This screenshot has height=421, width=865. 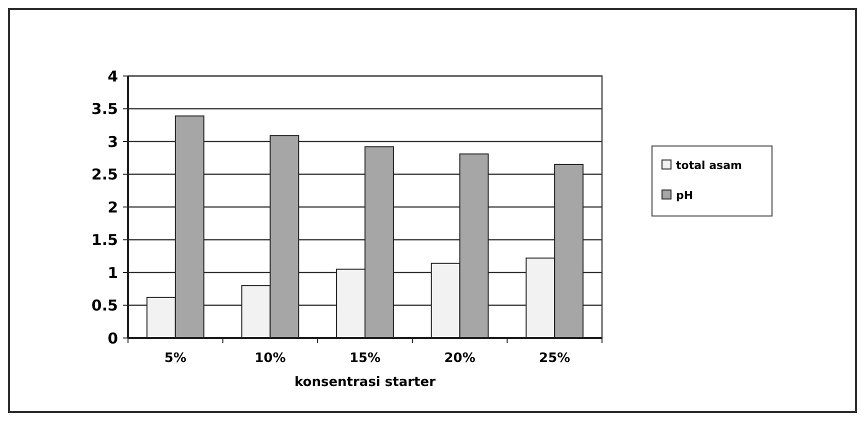 What do you see at coordinates (365, 382) in the screenshot?
I see `x-axis-title: konsentrasi starter` at bounding box center [365, 382].